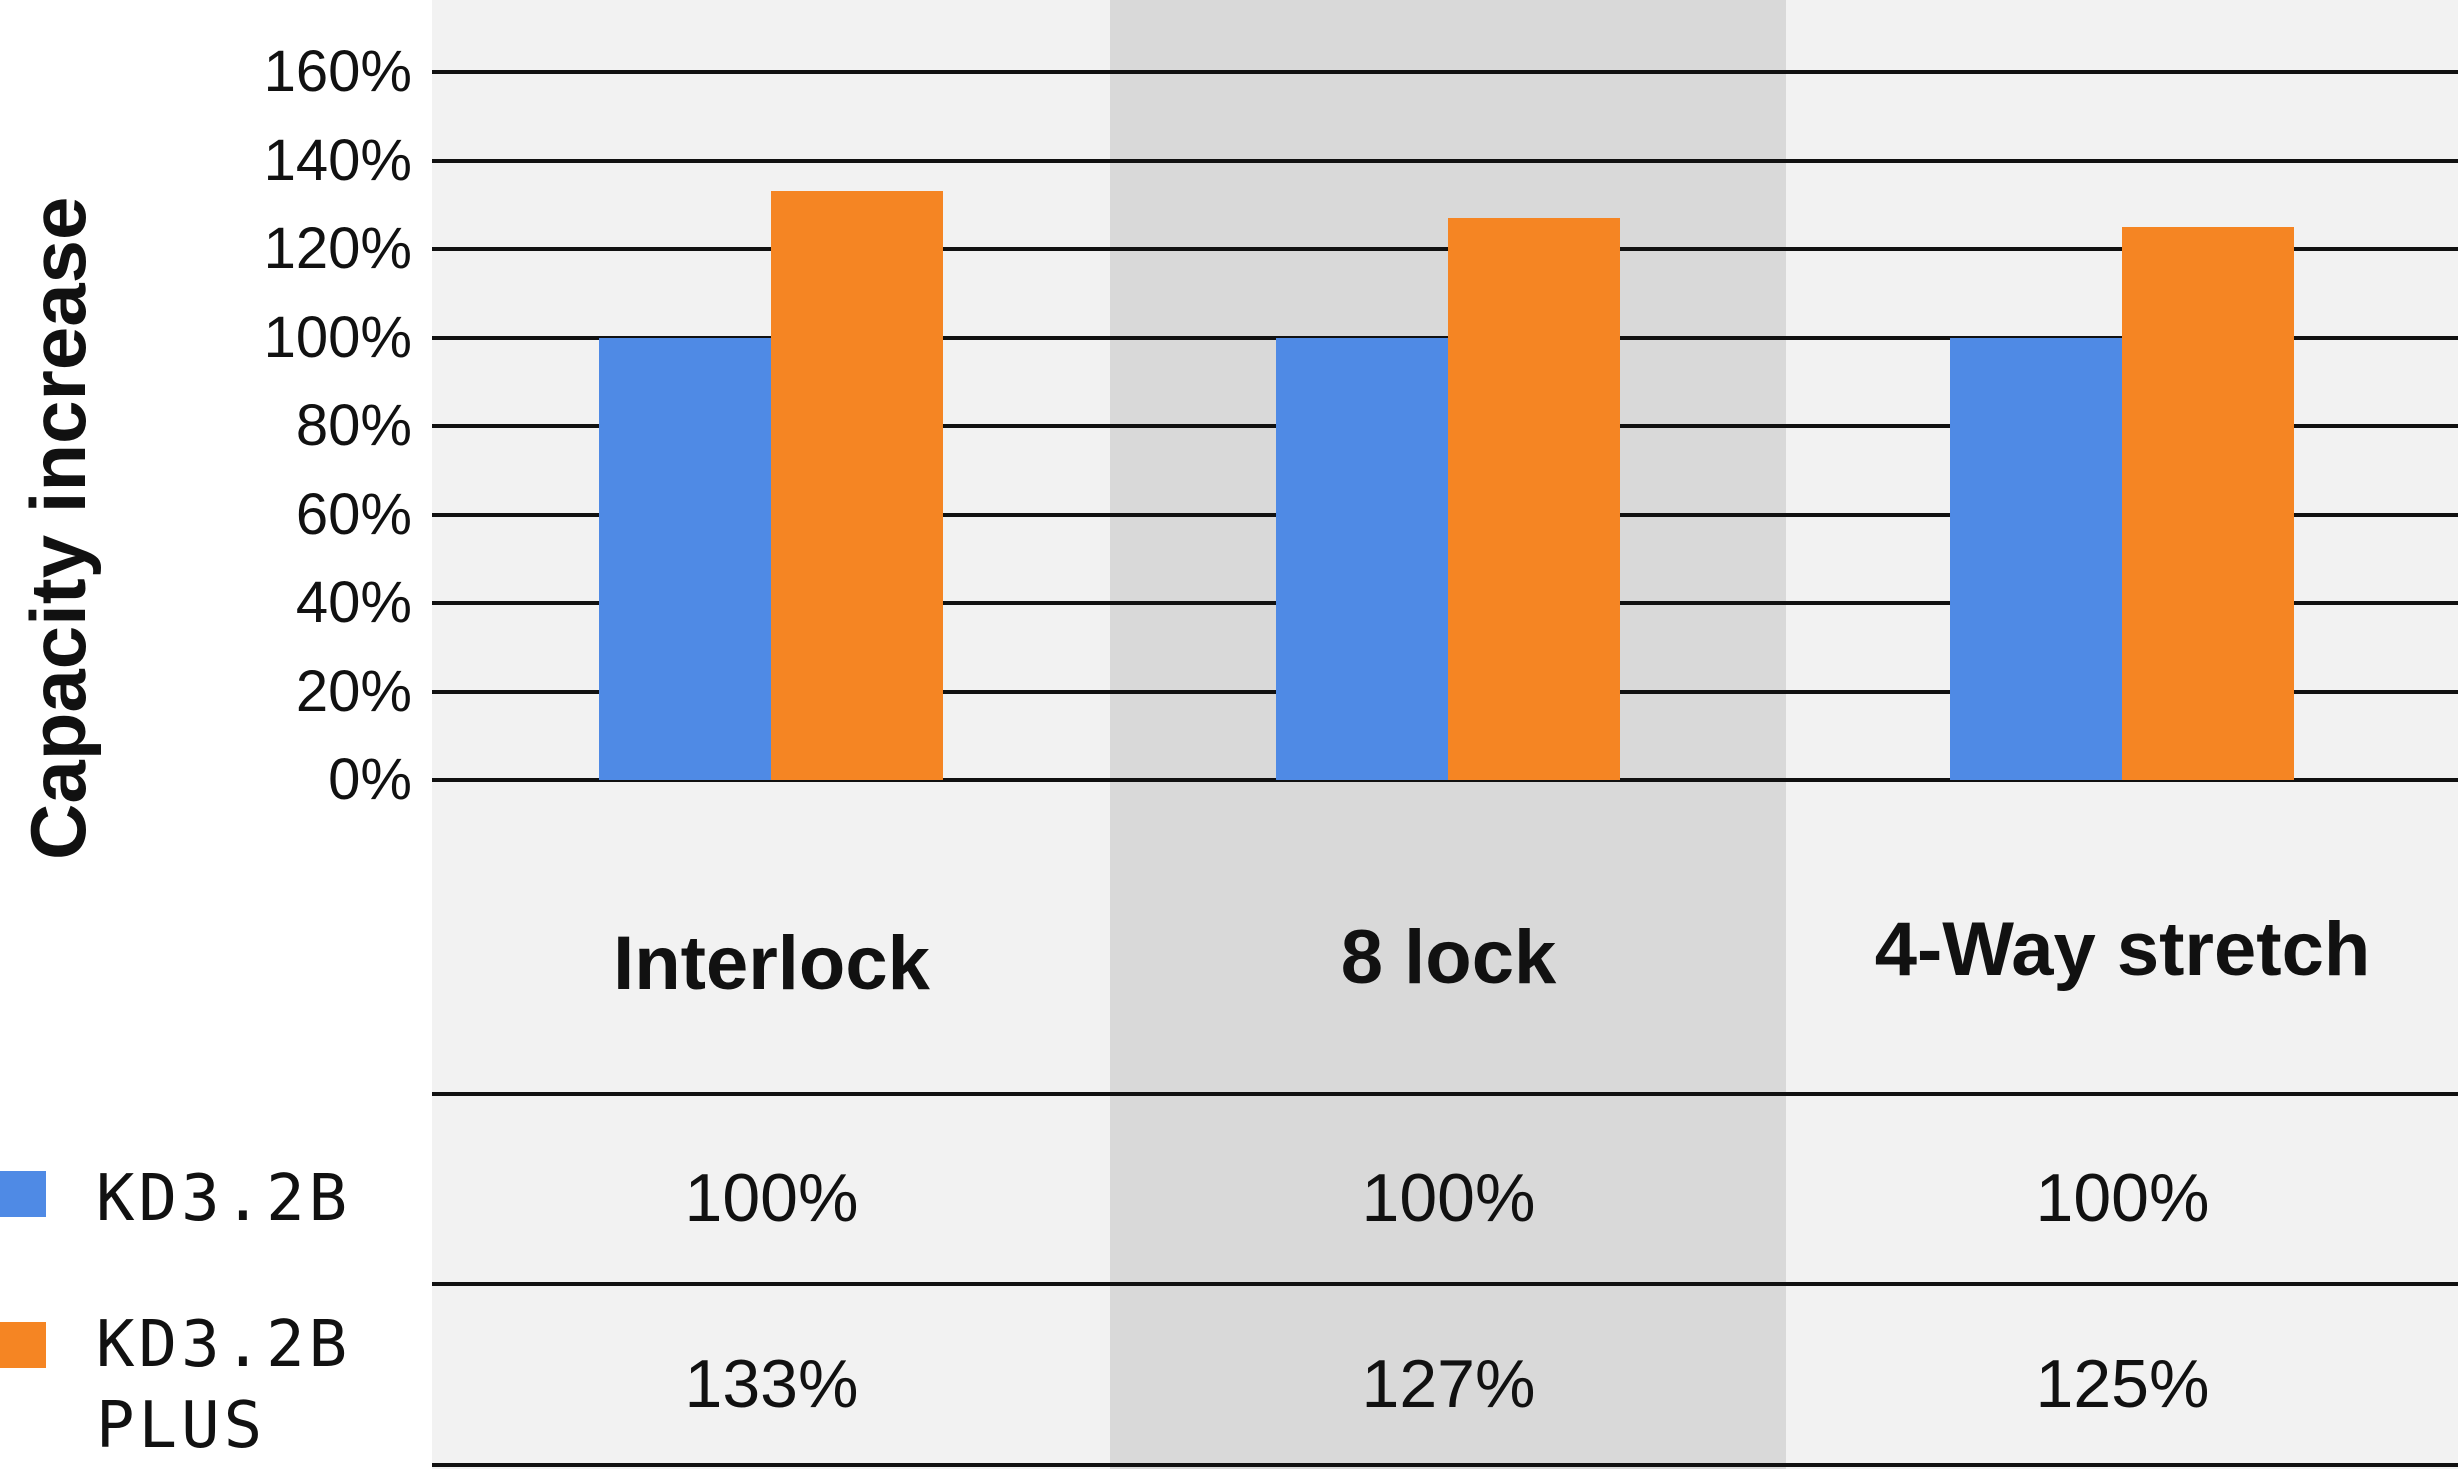 The height and width of the screenshot is (1469, 2458). Describe the element at coordinates (771, 1384) in the screenshot. I see `table-cell: 133%` at that location.